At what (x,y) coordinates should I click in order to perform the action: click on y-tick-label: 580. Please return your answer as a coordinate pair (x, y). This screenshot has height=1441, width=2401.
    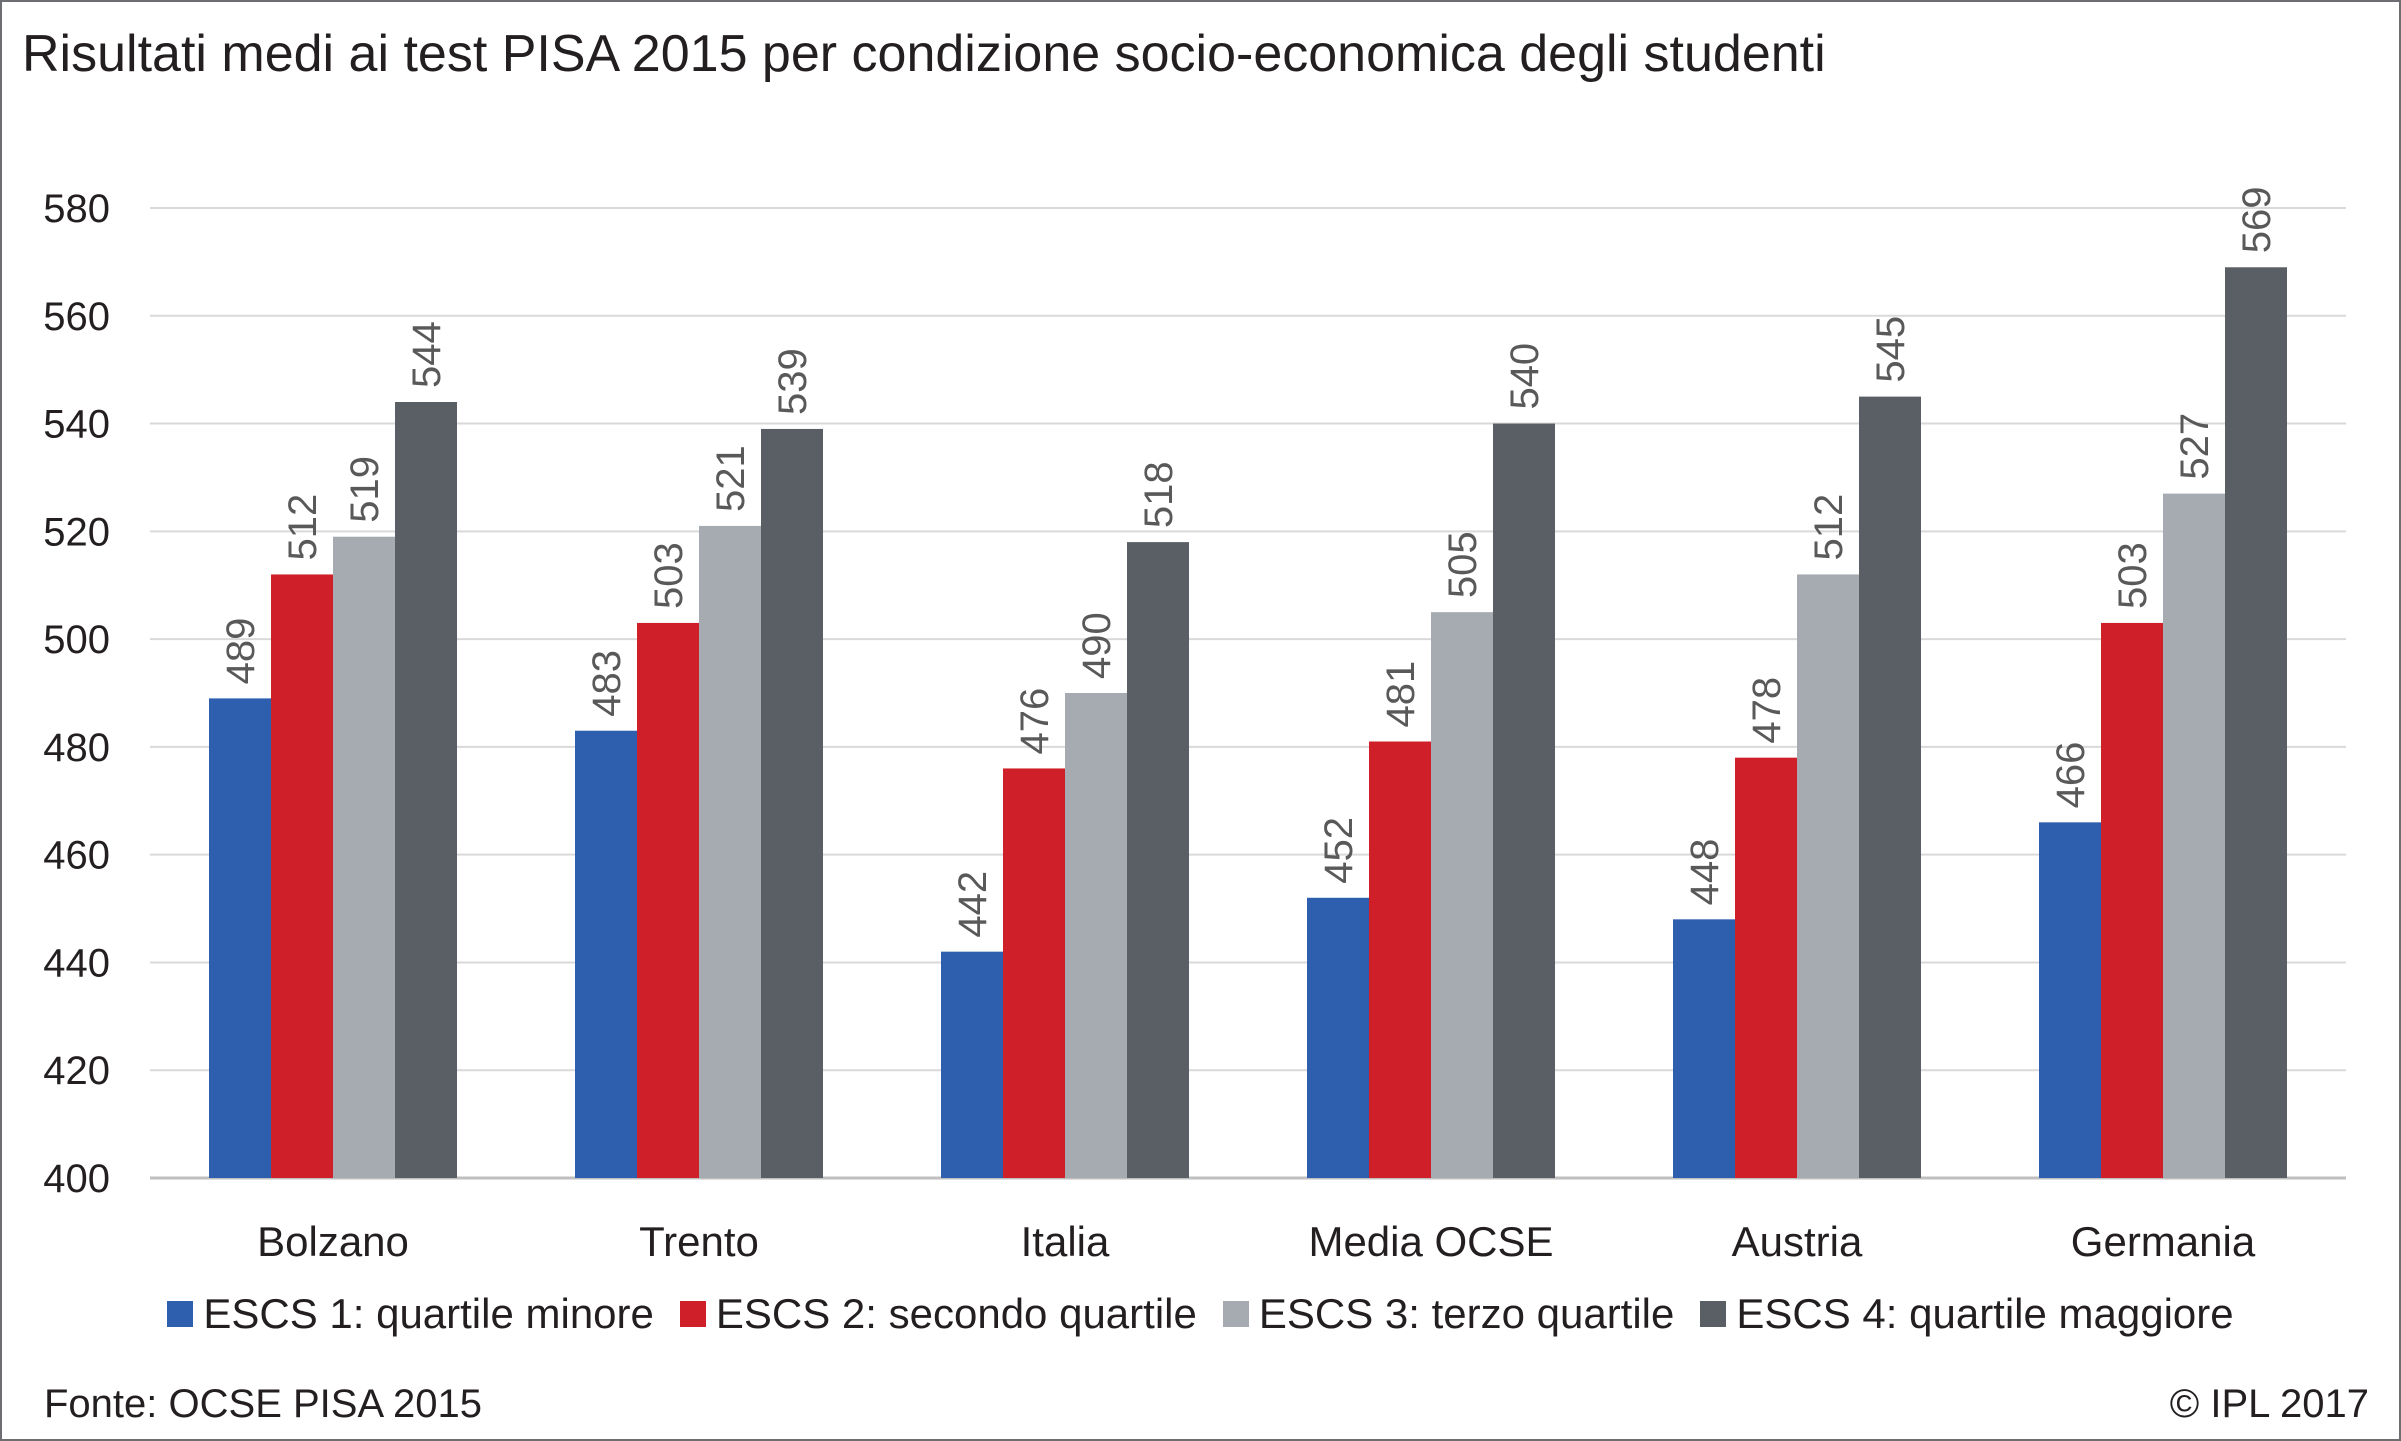
    Looking at the image, I should click on (76, 209).